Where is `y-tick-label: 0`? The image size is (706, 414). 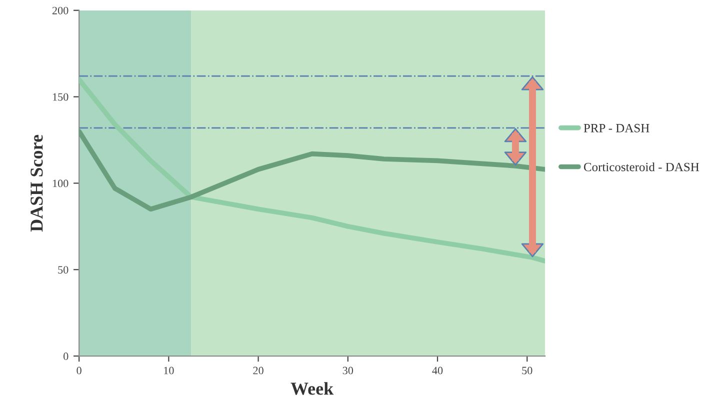 y-tick-label: 0 is located at coordinates (66, 356).